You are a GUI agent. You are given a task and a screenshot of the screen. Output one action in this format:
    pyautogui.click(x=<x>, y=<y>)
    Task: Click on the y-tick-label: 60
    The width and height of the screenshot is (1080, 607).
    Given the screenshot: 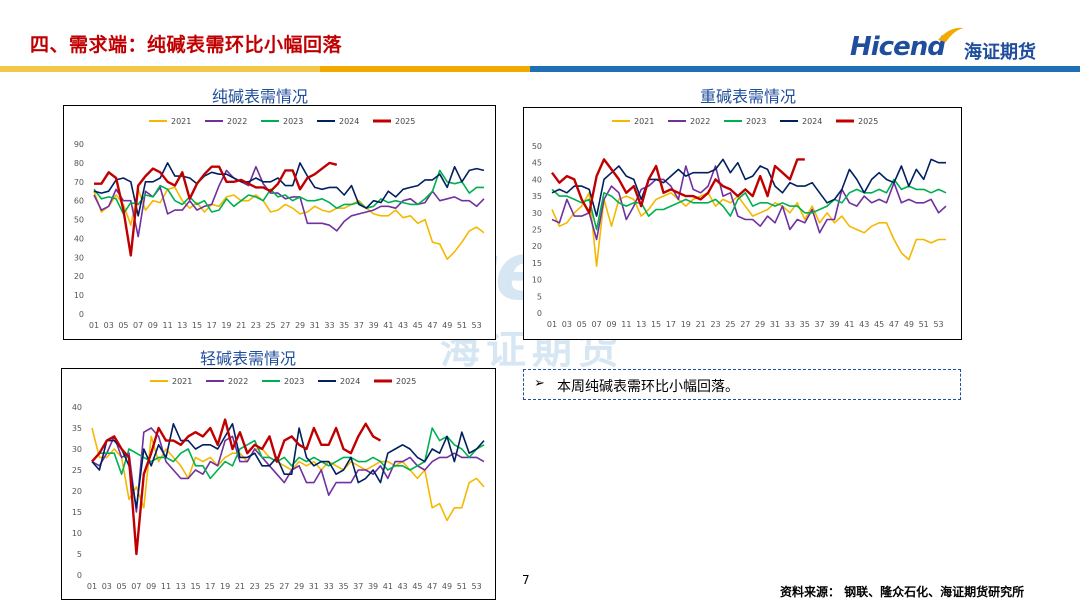 What is the action you would take?
    pyautogui.click(x=79, y=201)
    